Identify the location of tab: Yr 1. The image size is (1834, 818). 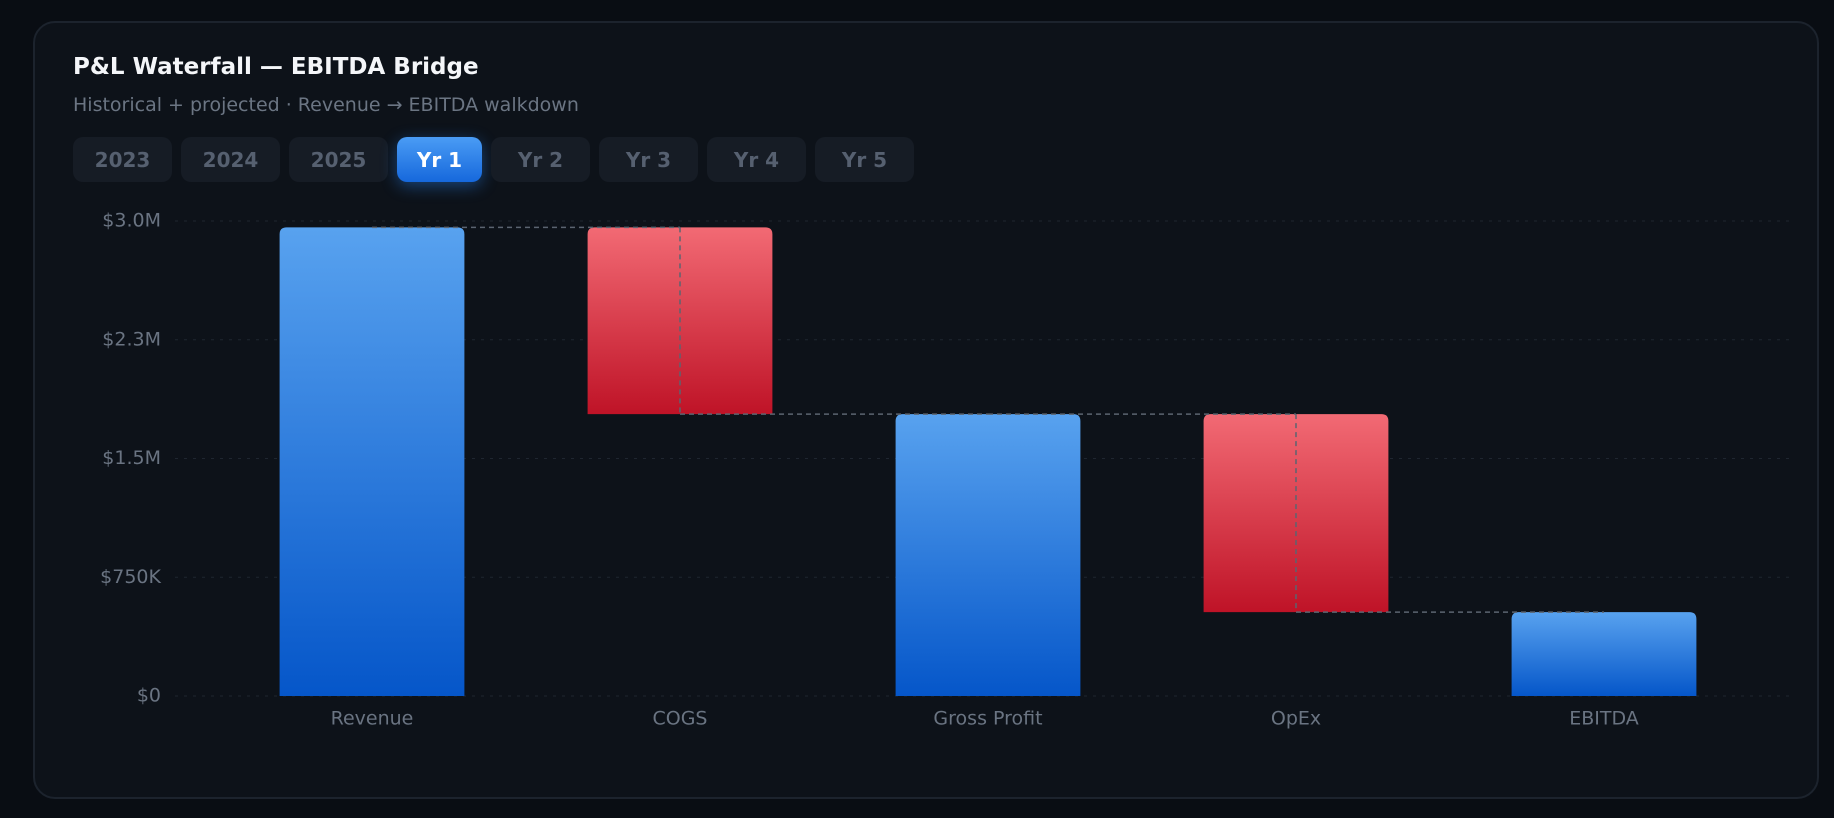
(439, 159).